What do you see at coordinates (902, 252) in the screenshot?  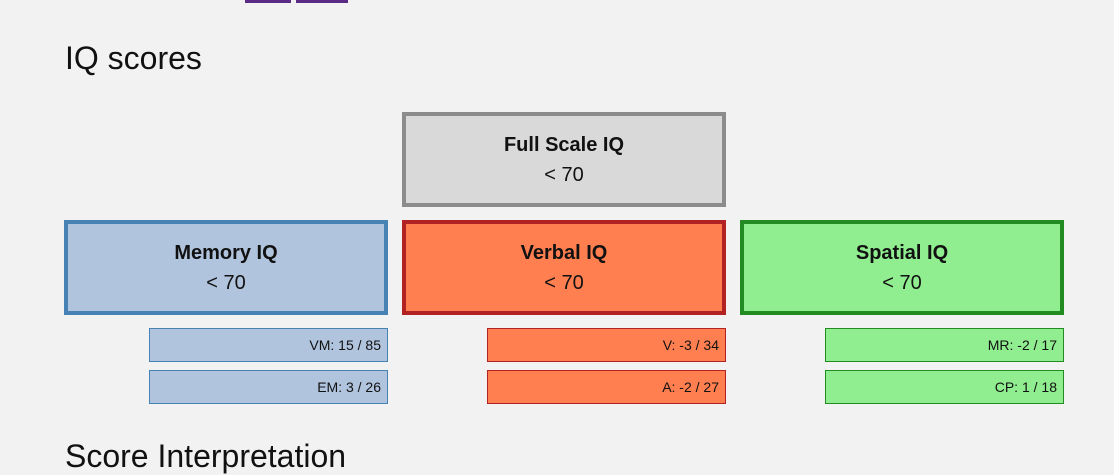 I see `box-label: Spatial IQ` at bounding box center [902, 252].